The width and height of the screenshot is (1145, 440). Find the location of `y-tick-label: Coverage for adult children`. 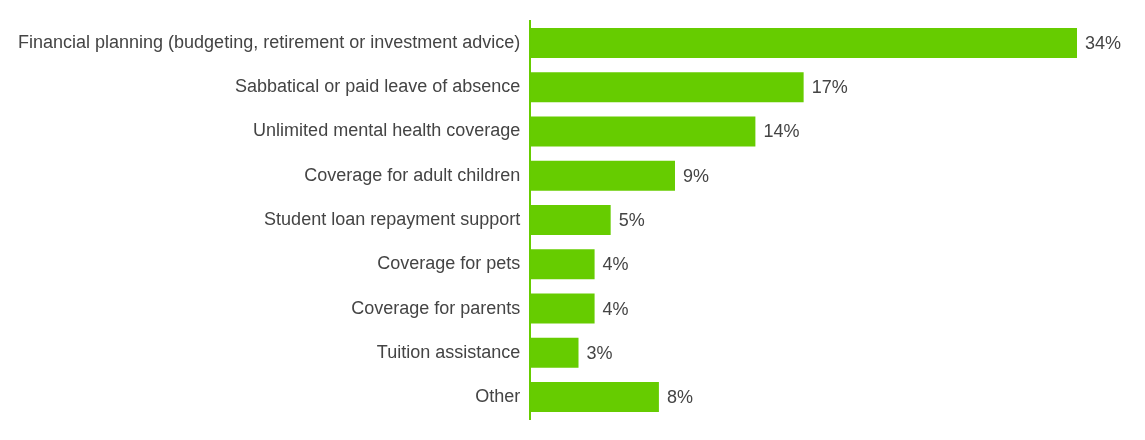

y-tick-label: Coverage for adult children is located at coordinates (412, 174).